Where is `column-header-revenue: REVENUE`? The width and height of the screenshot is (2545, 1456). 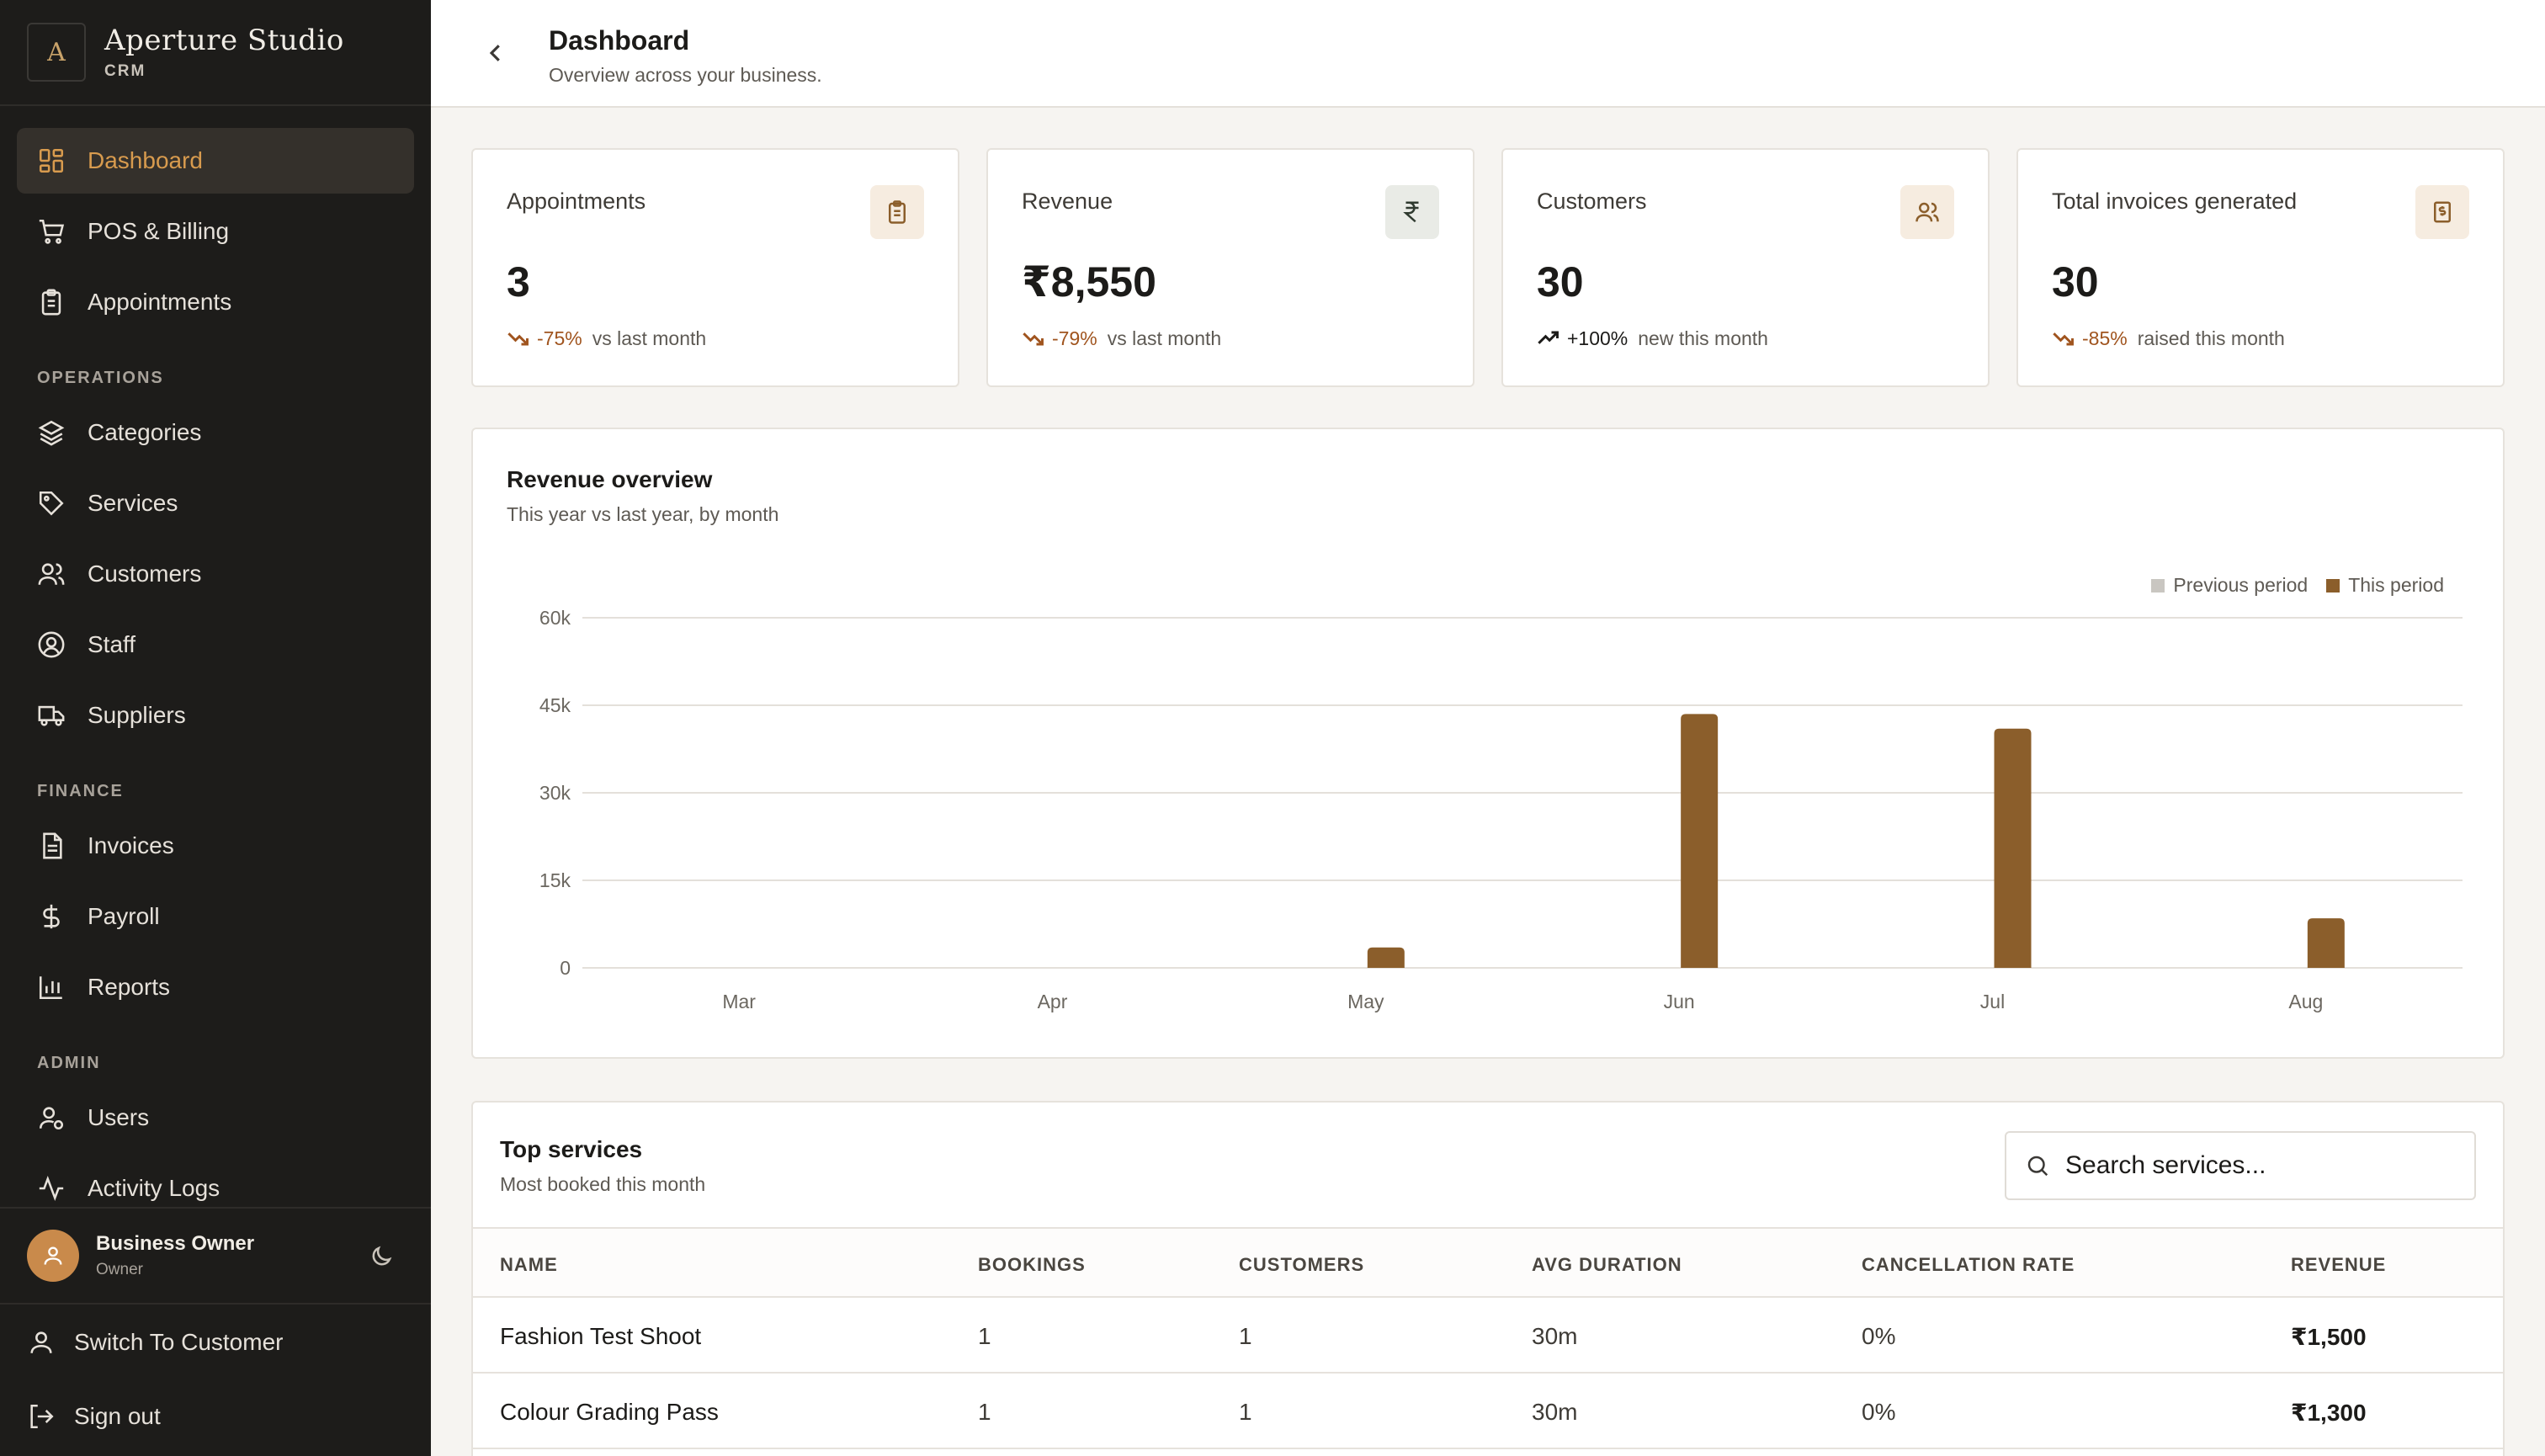 column-header-revenue: REVENUE is located at coordinates (2339, 1265).